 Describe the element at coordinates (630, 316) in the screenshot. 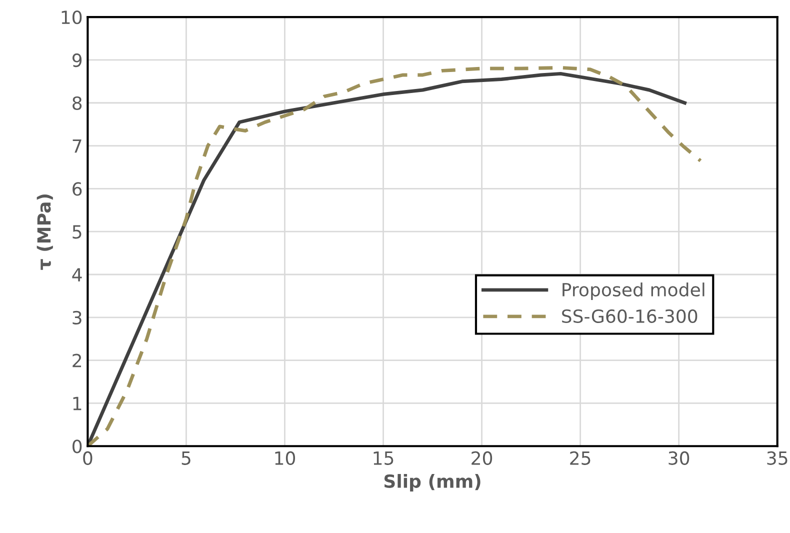

I see `legend-label: SS-G60-16-300` at that location.